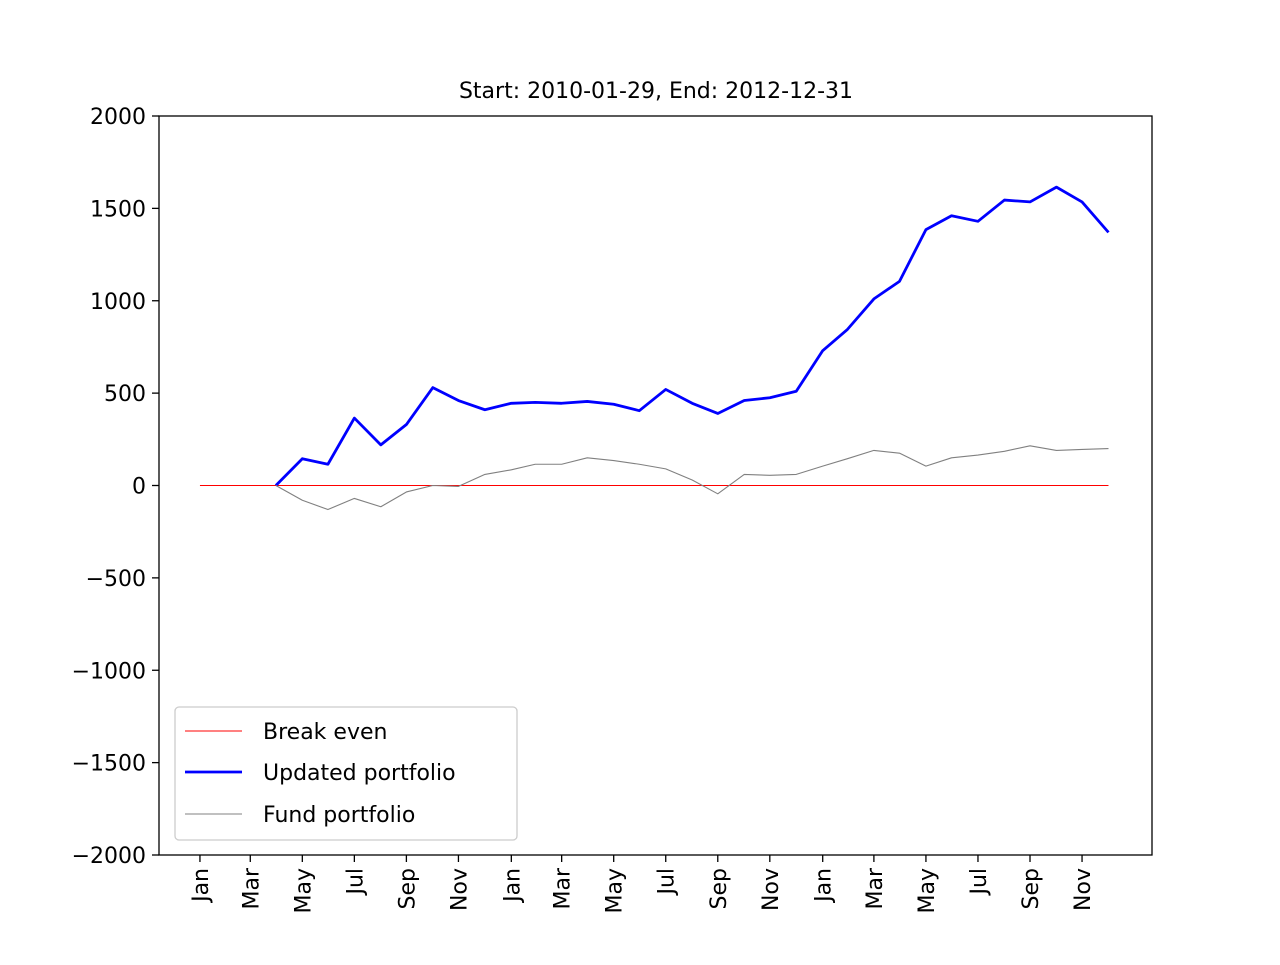  Describe the element at coordinates (118, 302) in the screenshot. I see `y-tick-label: 1000` at that location.